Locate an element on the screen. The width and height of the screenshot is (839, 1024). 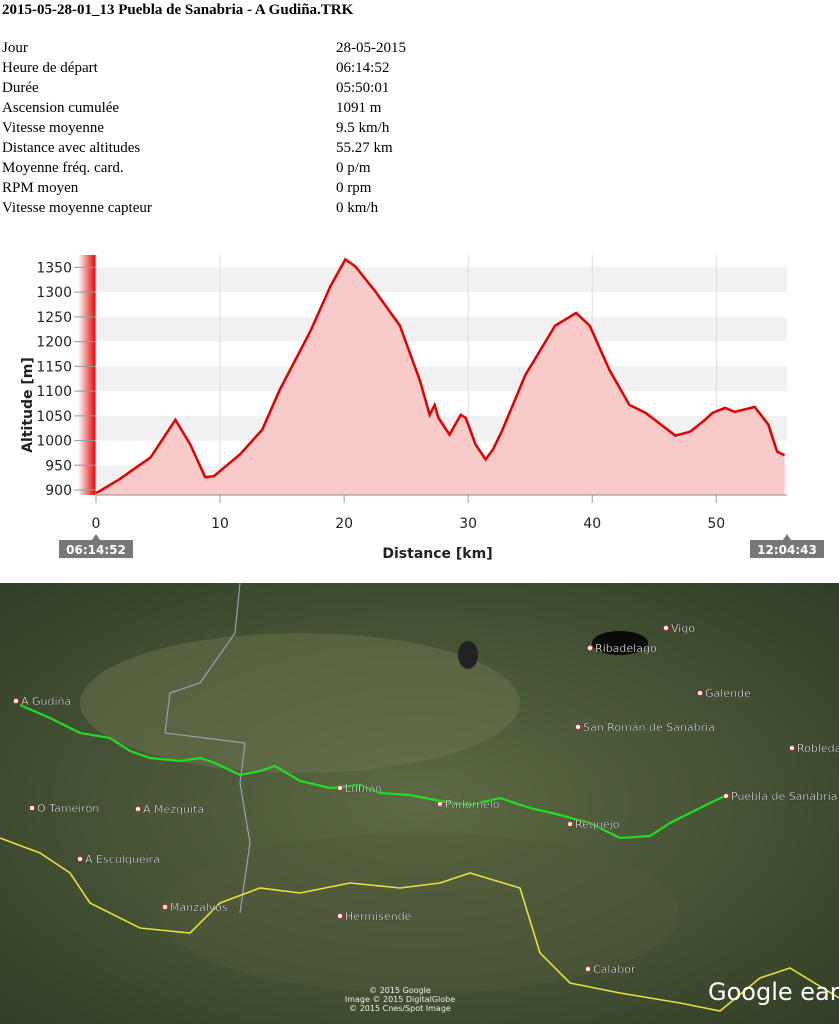
y-tick-label: 1300 is located at coordinates (54, 293).